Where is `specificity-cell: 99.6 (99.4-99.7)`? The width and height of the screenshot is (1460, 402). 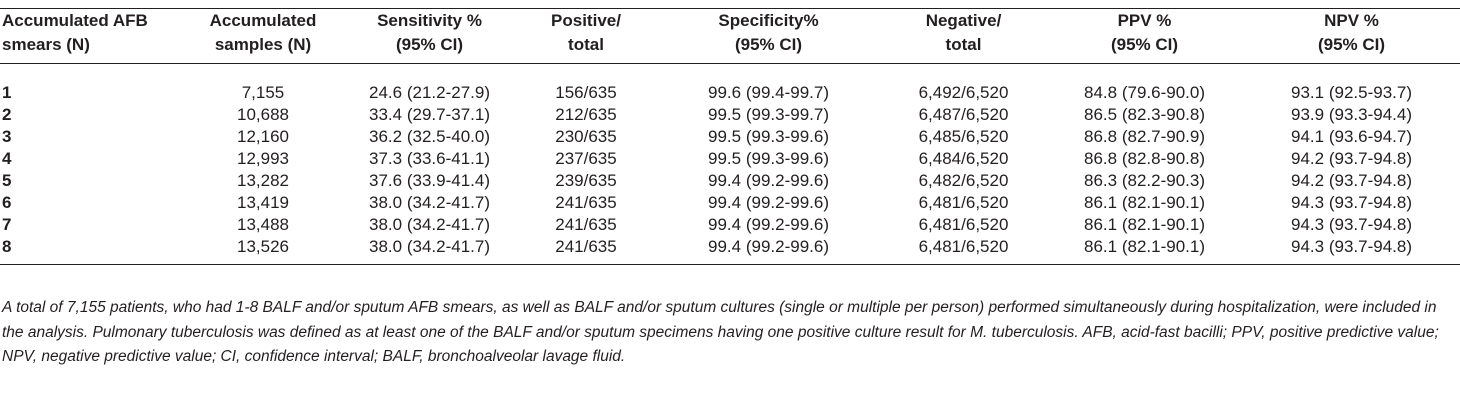
specificity-cell: 99.6 (99.4-99.7) is located at coordinates (768, 92).